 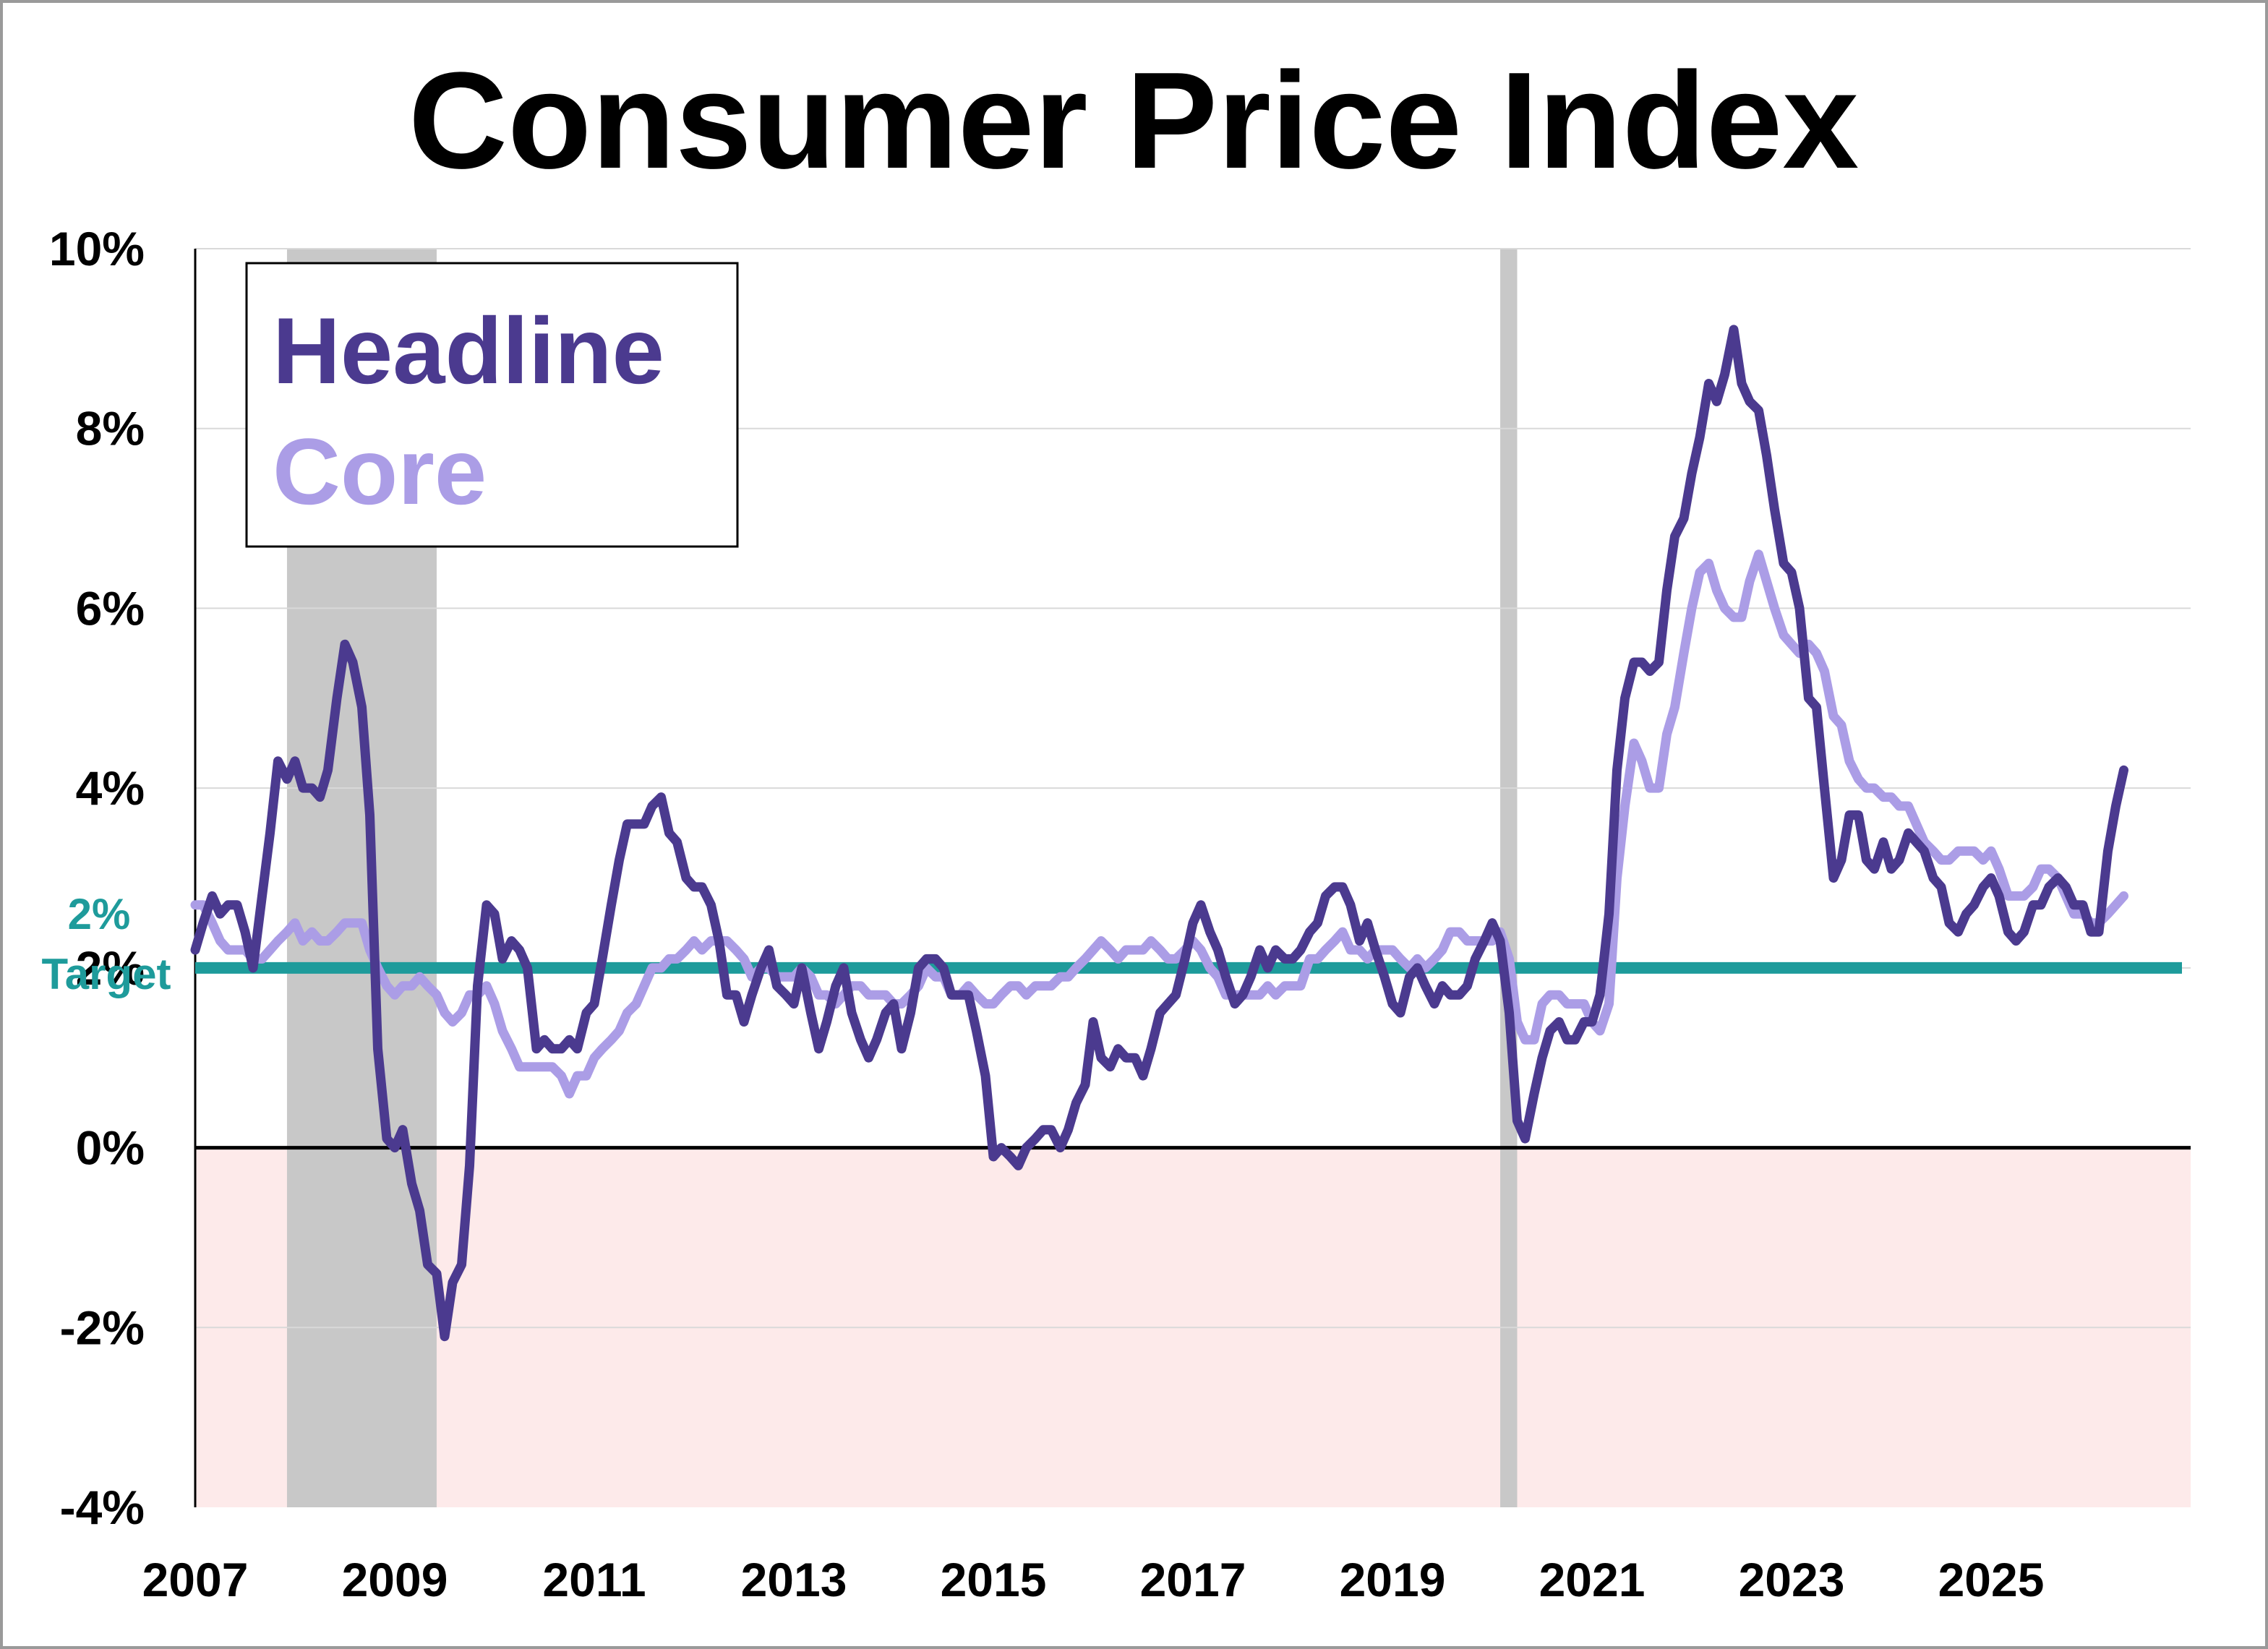 What do you see at coordinates (102, 1508) in the screenshot?
I see `y-tick-label: -4%` at bounding box center [102, 1508].